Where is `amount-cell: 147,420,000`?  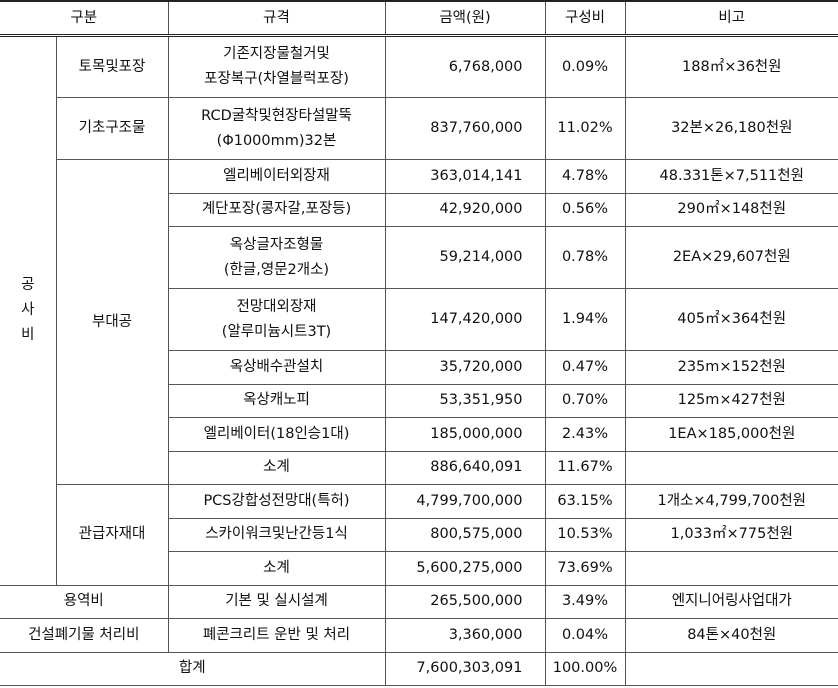
amount-cell: 147,420,000 is located at coordinates (465, 319).